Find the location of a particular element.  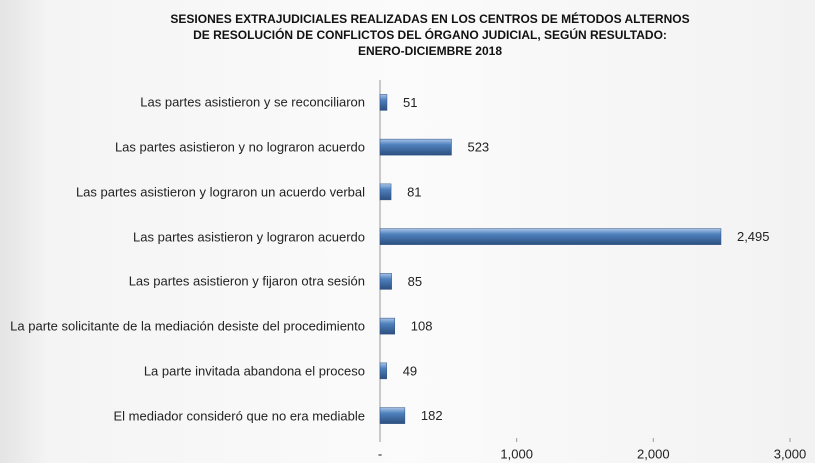

value-label: 81 is located at coordinates (414, 191).